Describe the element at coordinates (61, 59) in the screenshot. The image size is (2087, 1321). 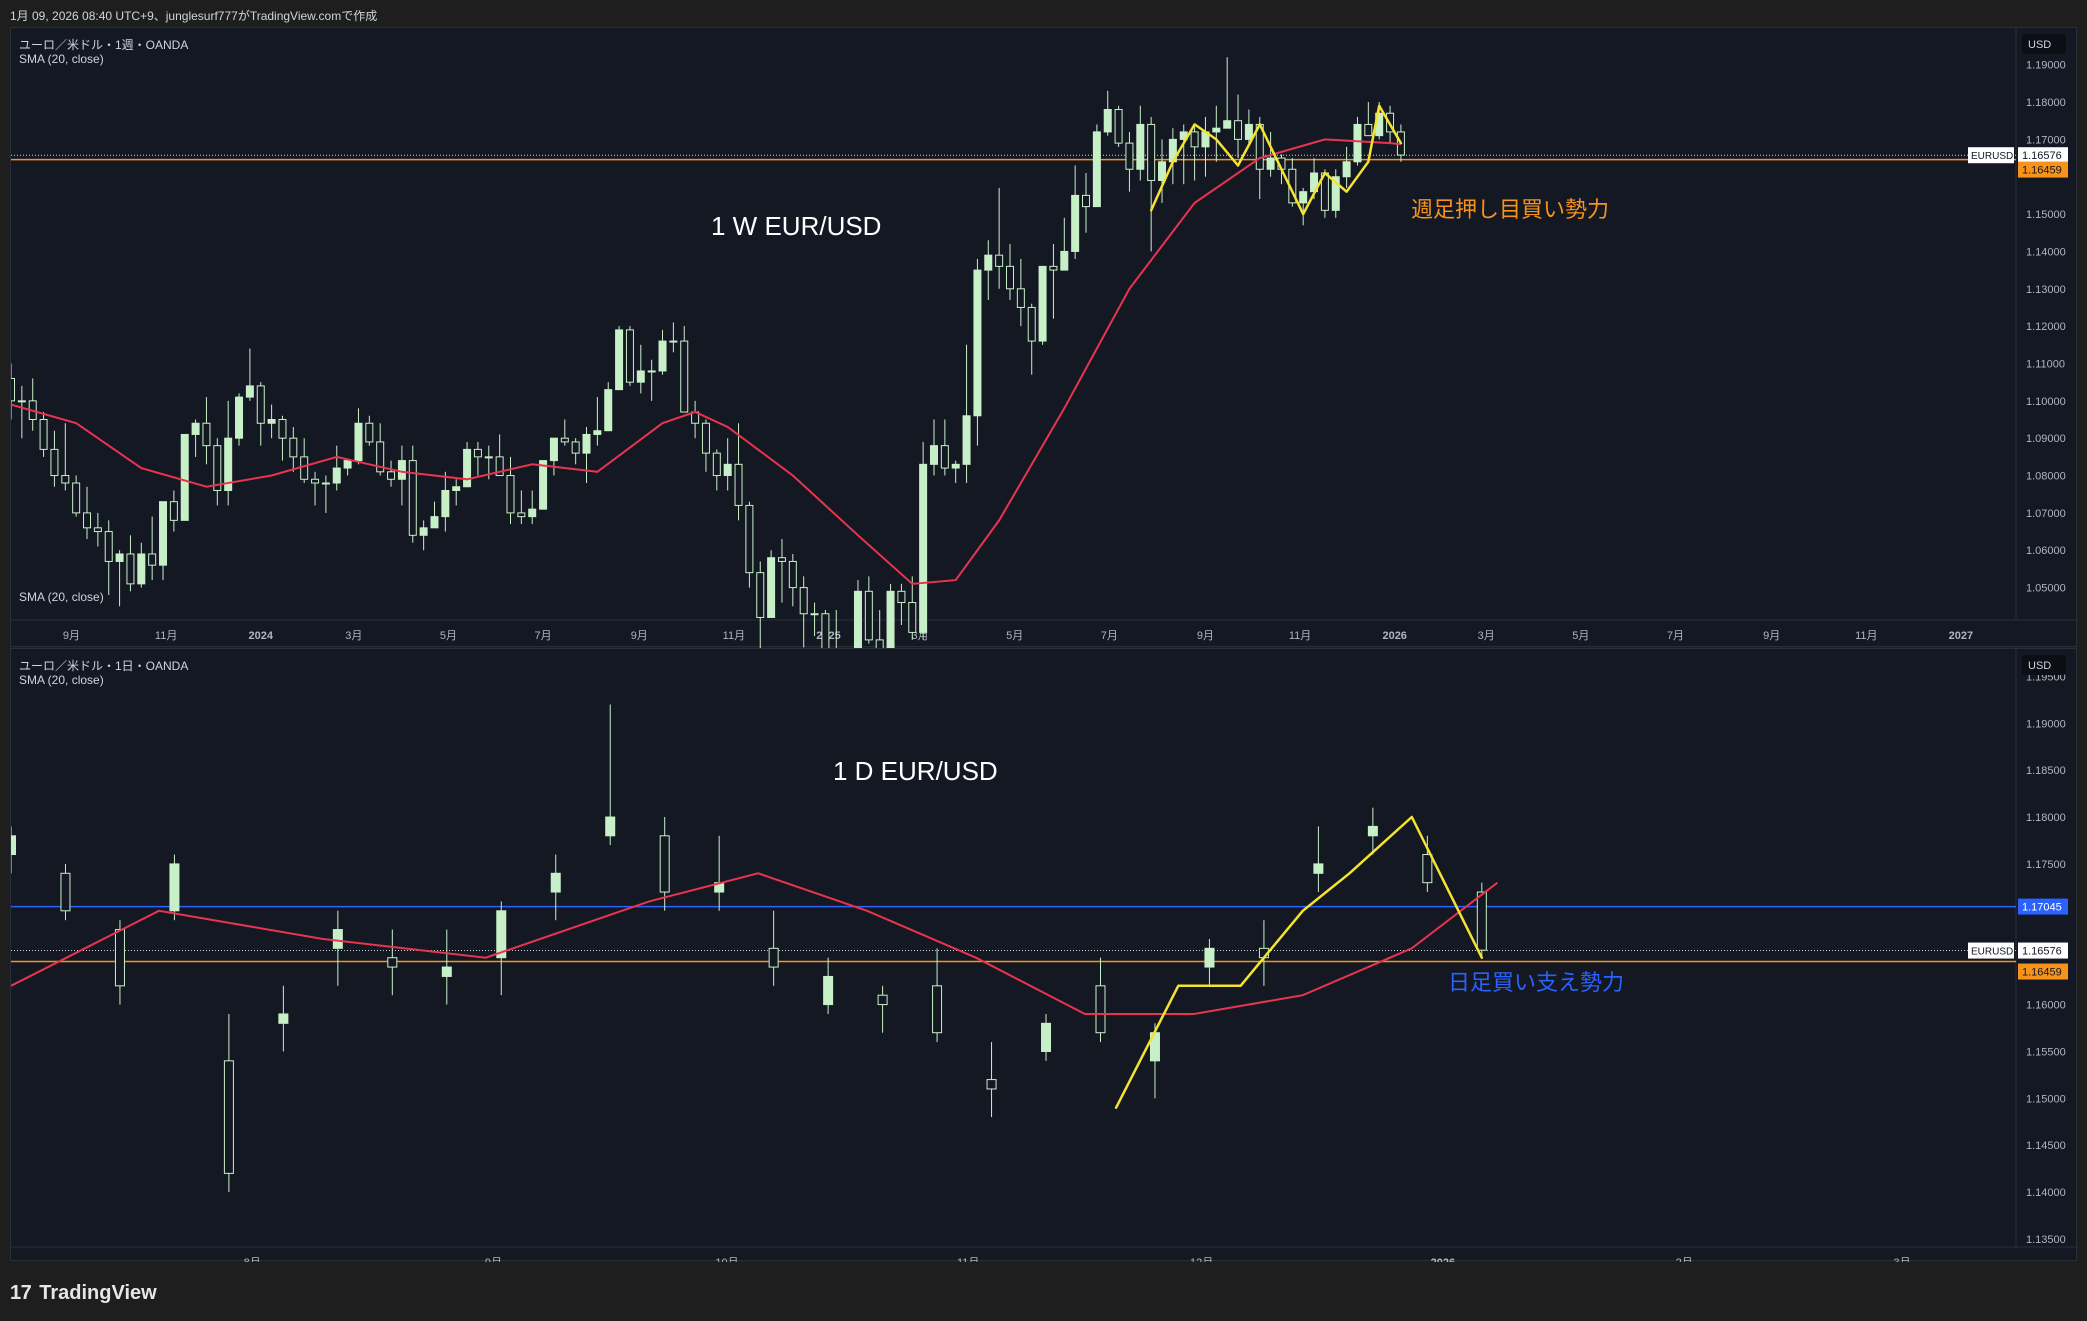
I see `weekly-legend-sma: SMA (20, close)` at that location.